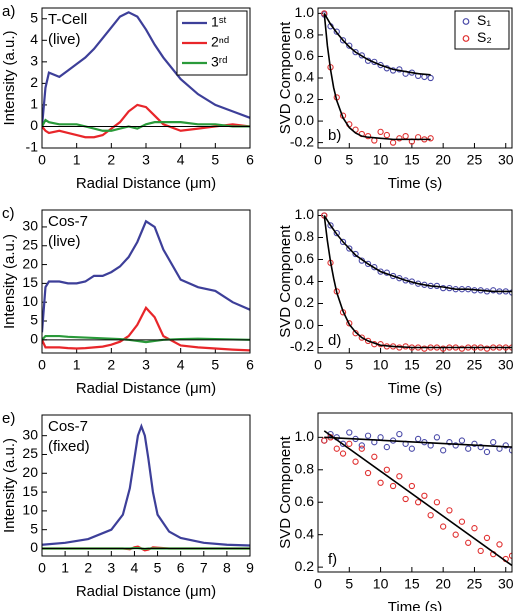  What do you see at coordinates (285, 491) in the screenshot?
I see `y-axis-label: SVD Component` at bounding box center [285, 491].